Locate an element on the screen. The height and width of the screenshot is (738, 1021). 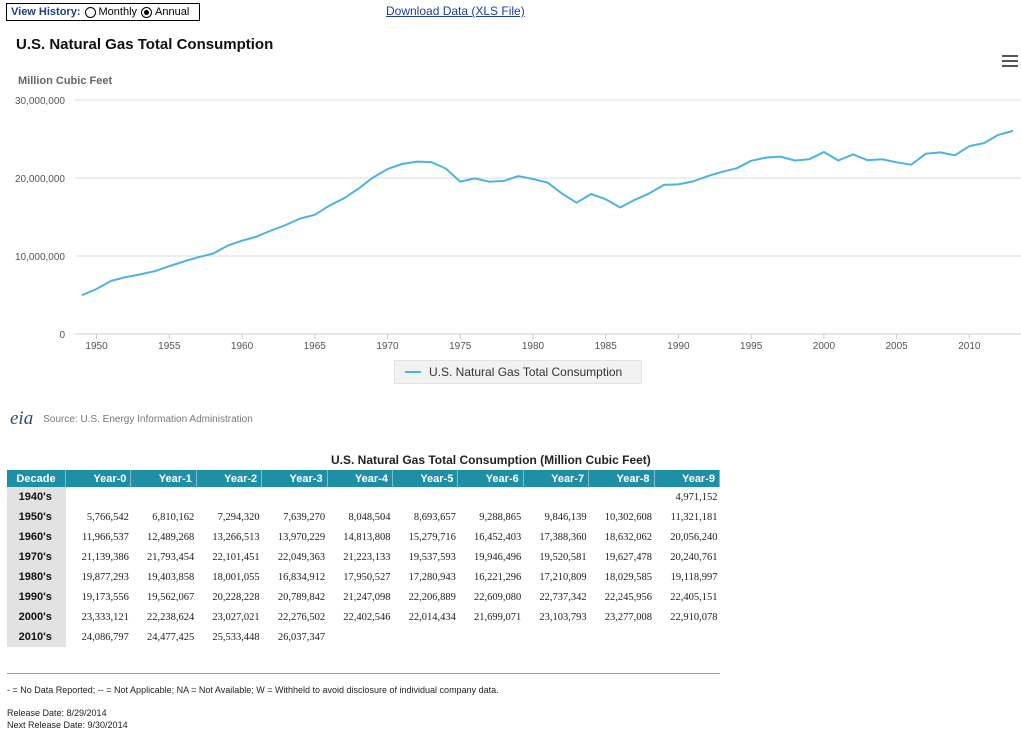
x-tick-label: 1975 is located at coordinates (460, 346).